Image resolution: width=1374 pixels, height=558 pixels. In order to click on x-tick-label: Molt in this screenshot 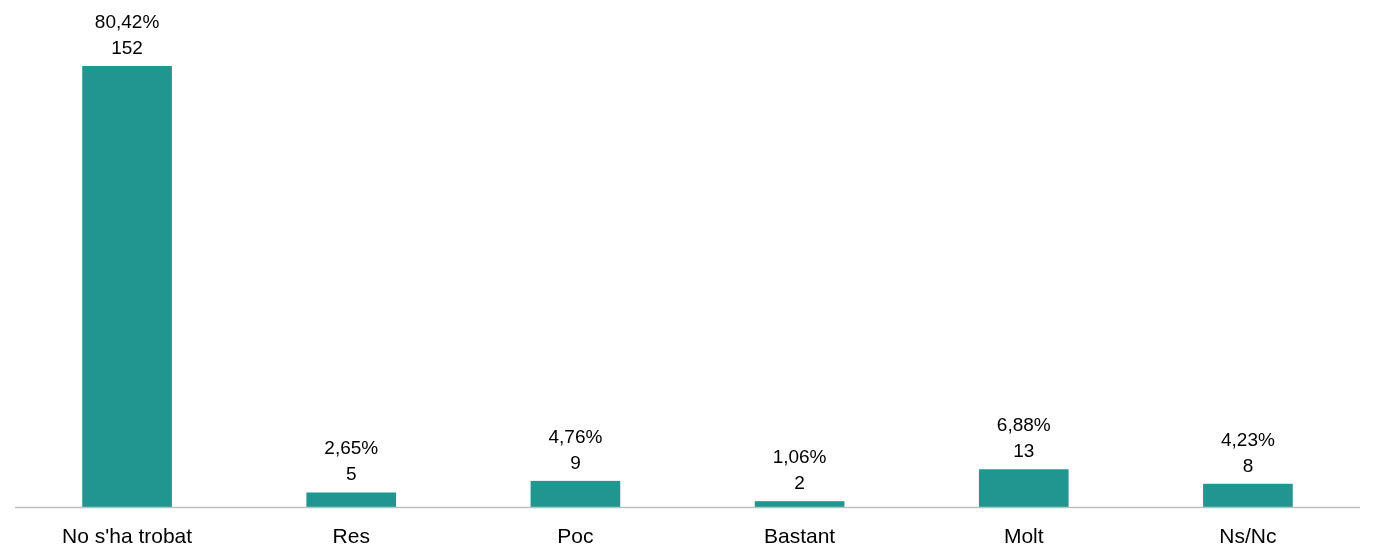, I will do `click(1023, 535)`.